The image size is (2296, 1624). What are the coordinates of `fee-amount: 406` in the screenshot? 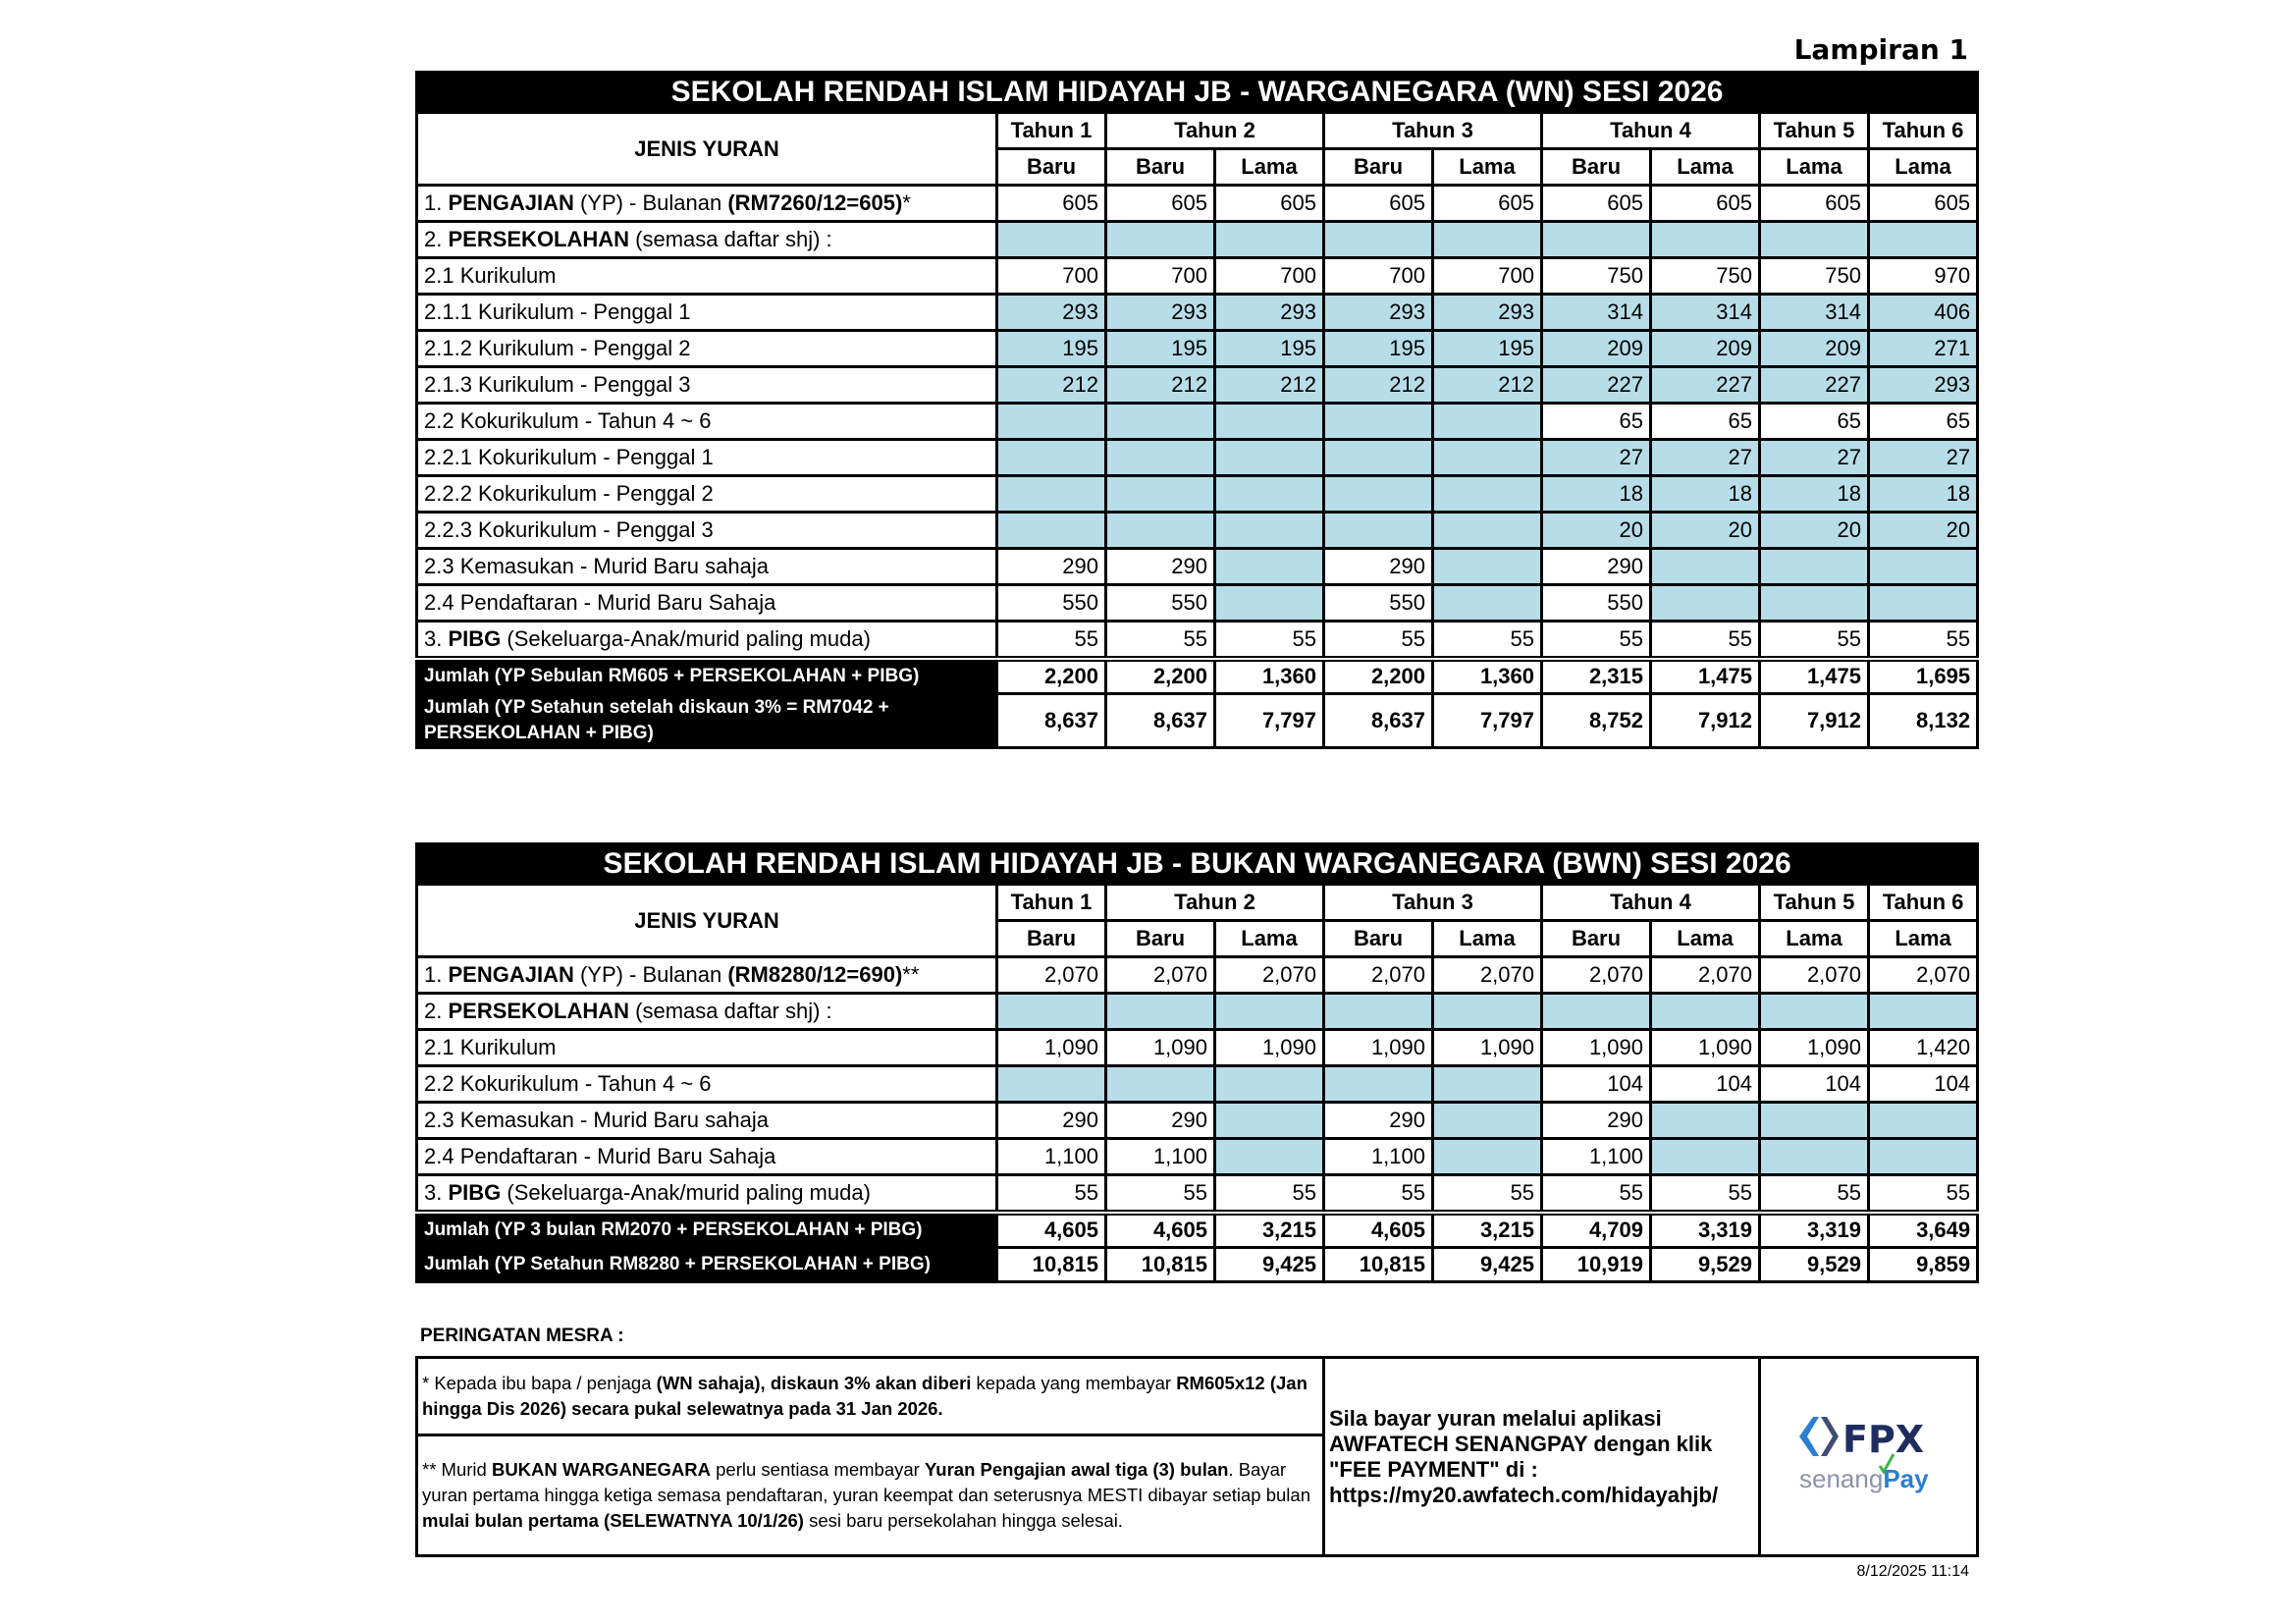 It's located at (1923, 312).